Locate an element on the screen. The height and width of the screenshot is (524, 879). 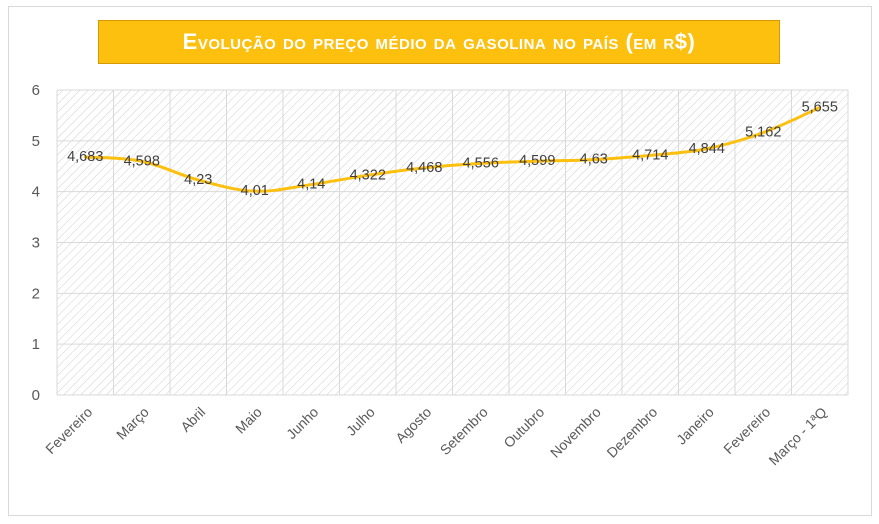
y-tick-label: 5 is located at coordinates (36, 141).